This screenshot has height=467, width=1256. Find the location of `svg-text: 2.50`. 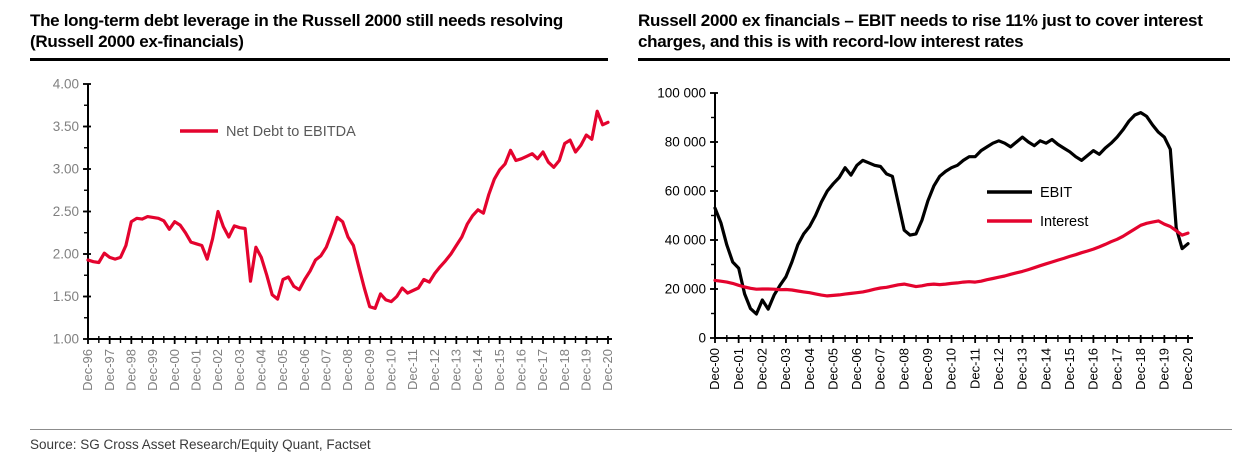

svg-text: 2.50 is located at coordinates (66, 211).